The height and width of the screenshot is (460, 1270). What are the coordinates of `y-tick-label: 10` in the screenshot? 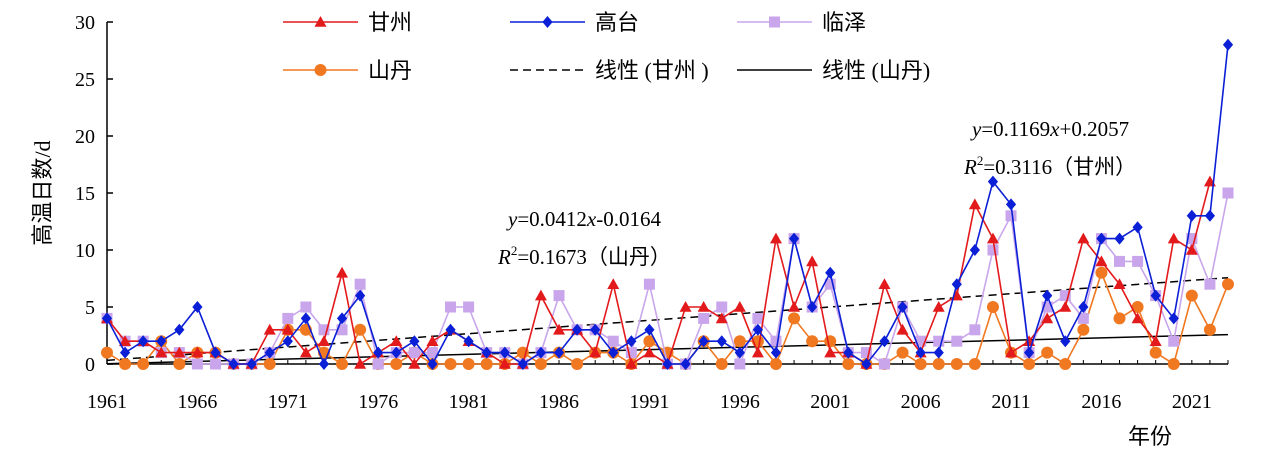 It's located at (85, 251).